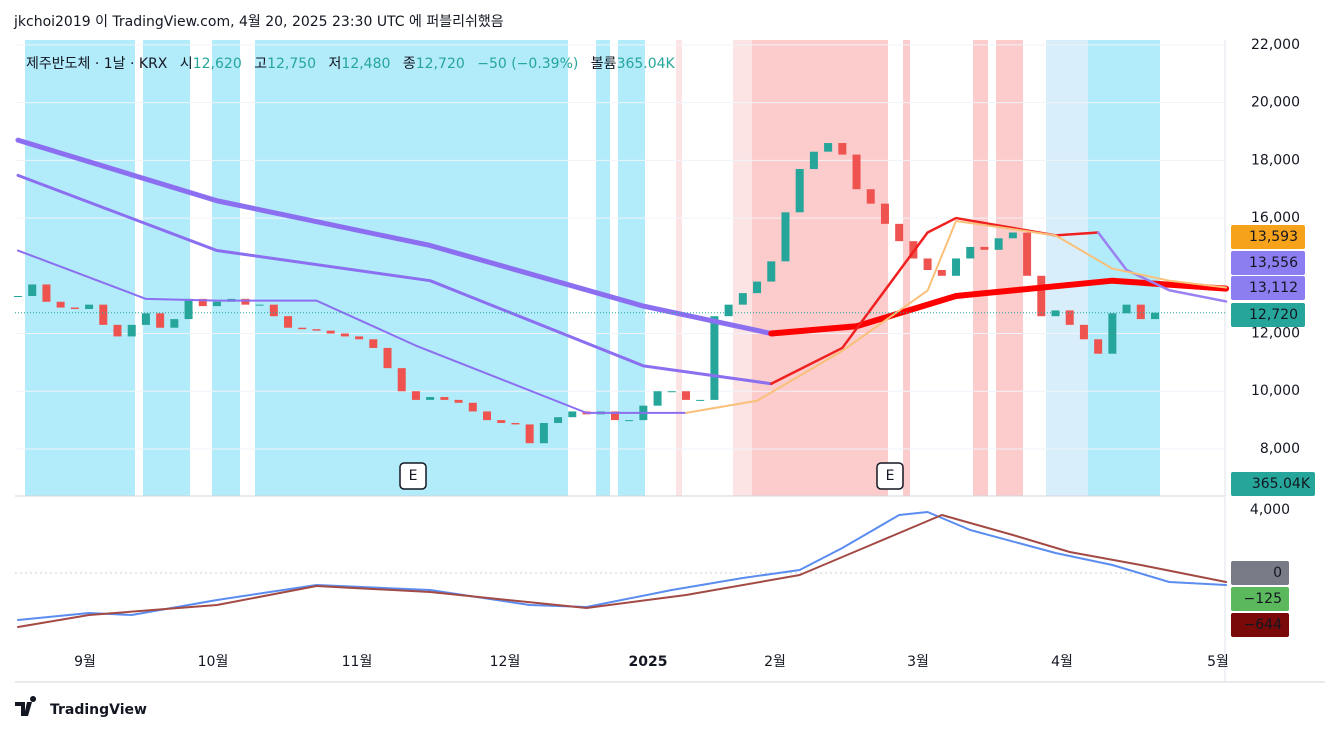 The width and height of the screenshot is (1341, 739). I want to click on brand: TradingView, so click(98, 710).